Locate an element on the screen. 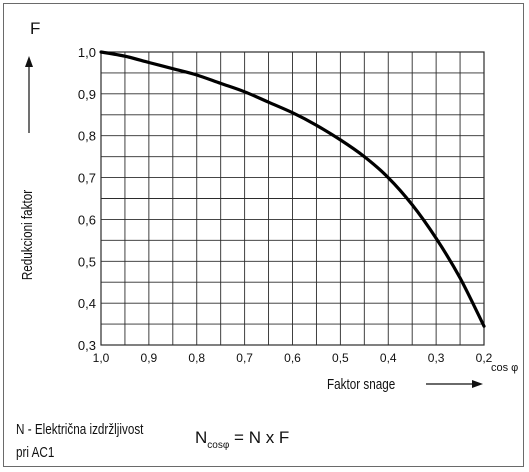  x-tick-label: 0,2 is located at coordinates (484, 358).